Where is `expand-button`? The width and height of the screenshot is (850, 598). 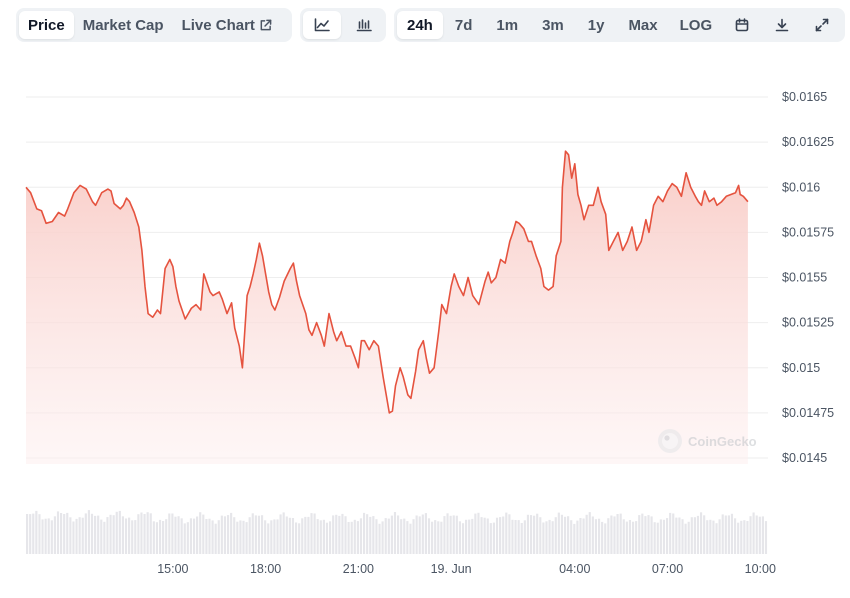
expand-button is located at coordinates (822, 25).